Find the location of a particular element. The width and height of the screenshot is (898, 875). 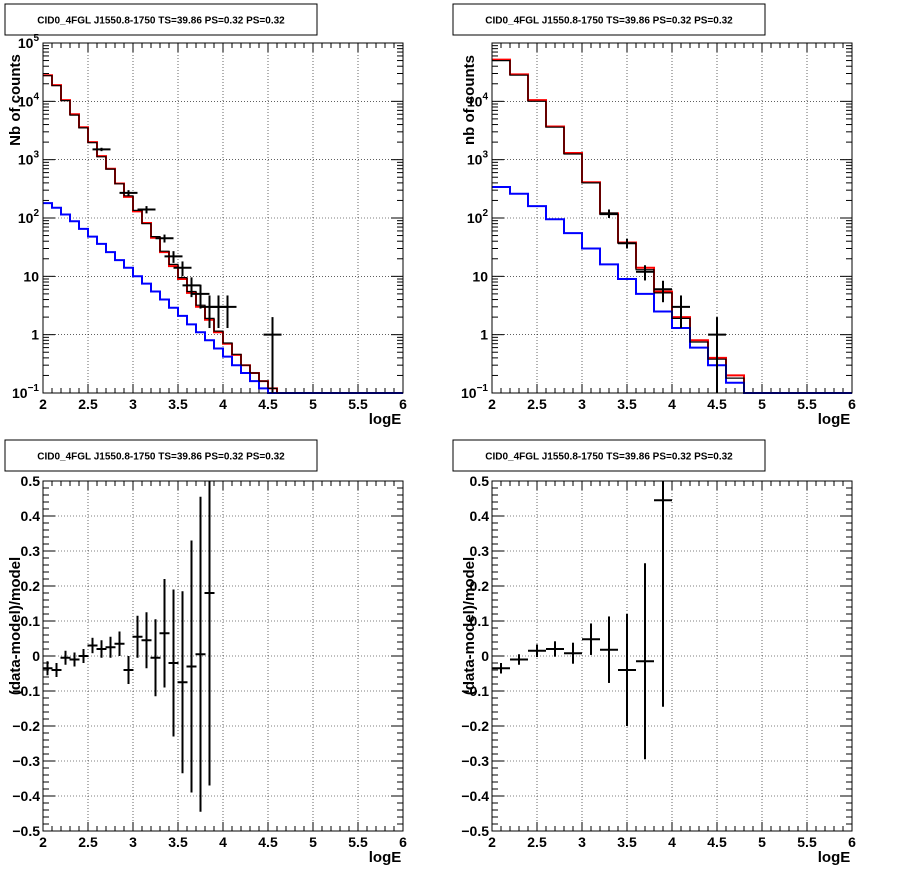

red-model-histogram is located at coordinates (223, 234).